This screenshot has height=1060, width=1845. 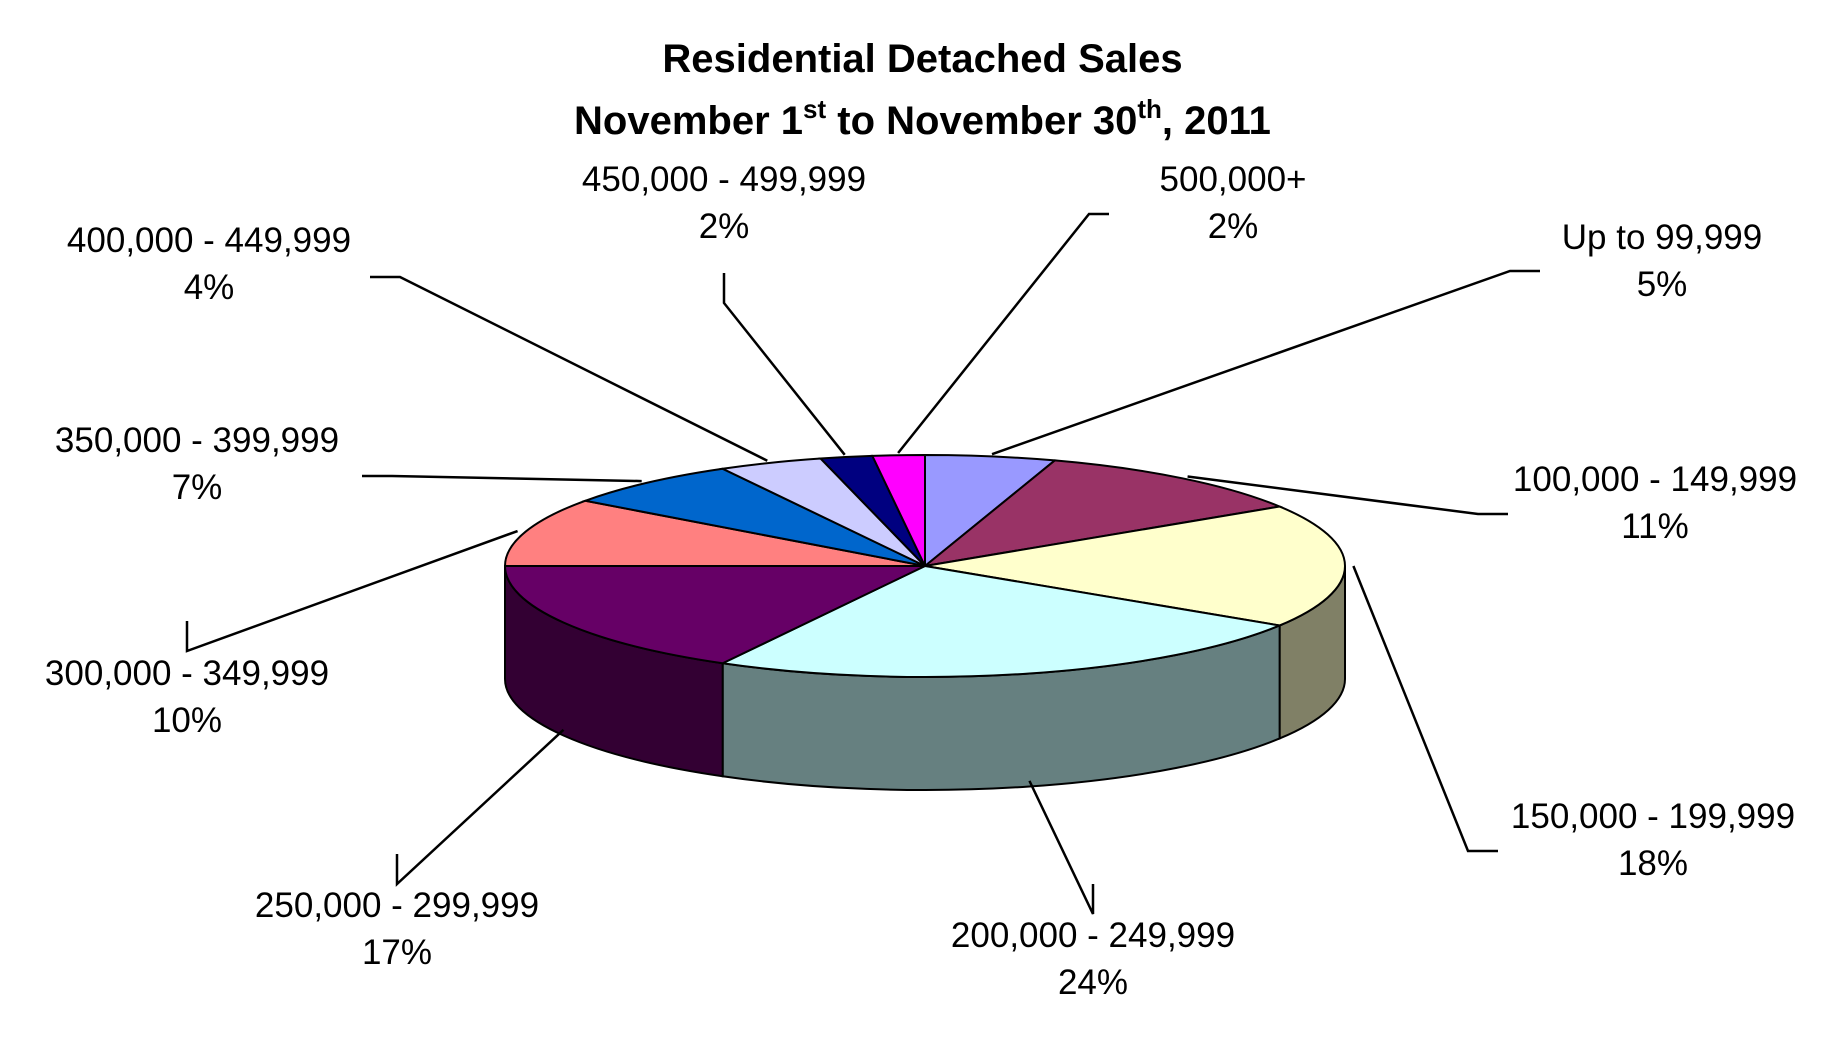 I want to click on pie-side-walls, so click(x=925, y=678).